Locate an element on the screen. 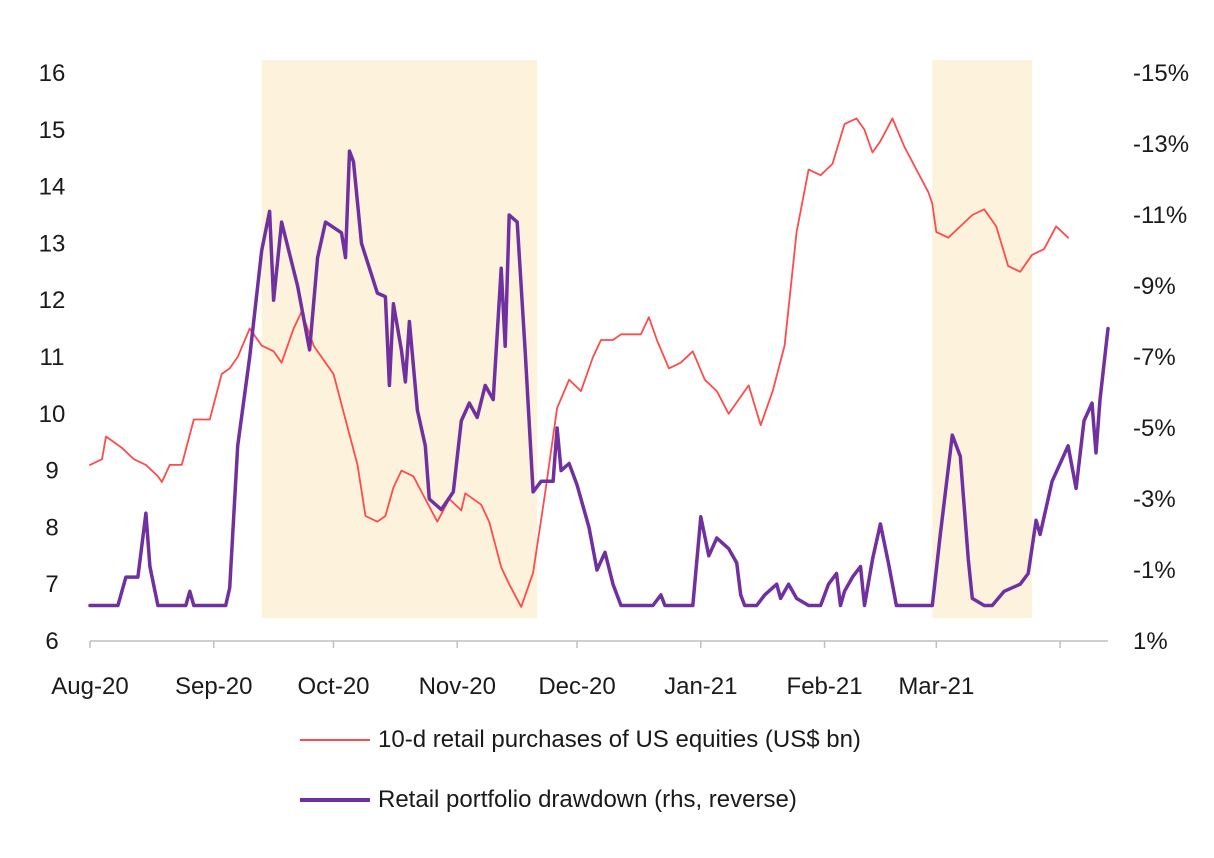  x-tick-label: Aug-20 is located at coordinates (89, 686).